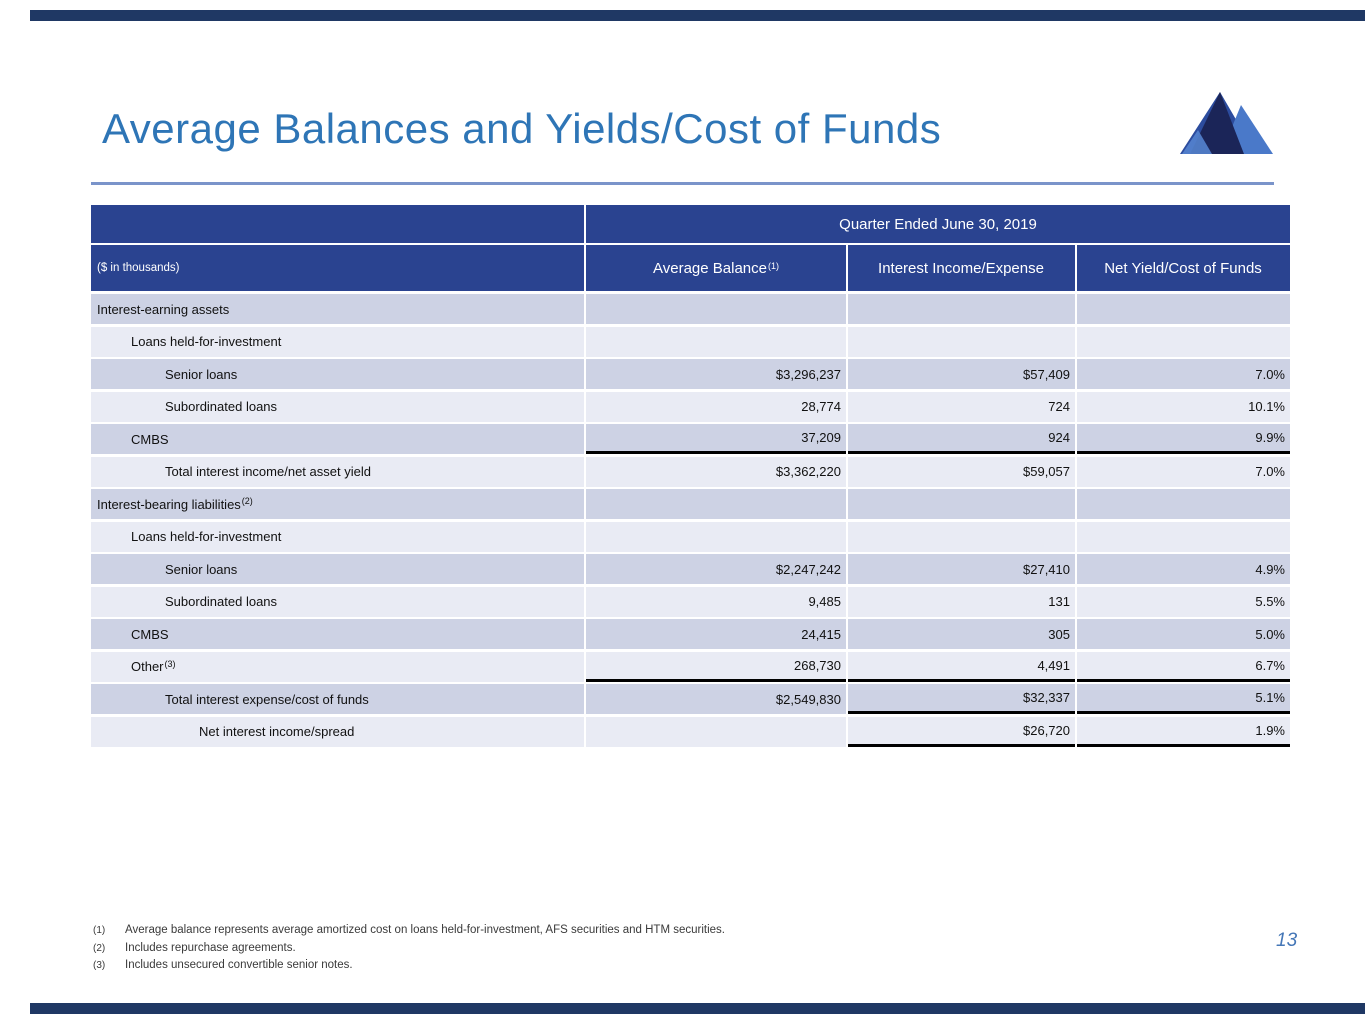 The image size is (1365, 1024). I want to click on average-balance-value: 268,730, so click(716, 666).